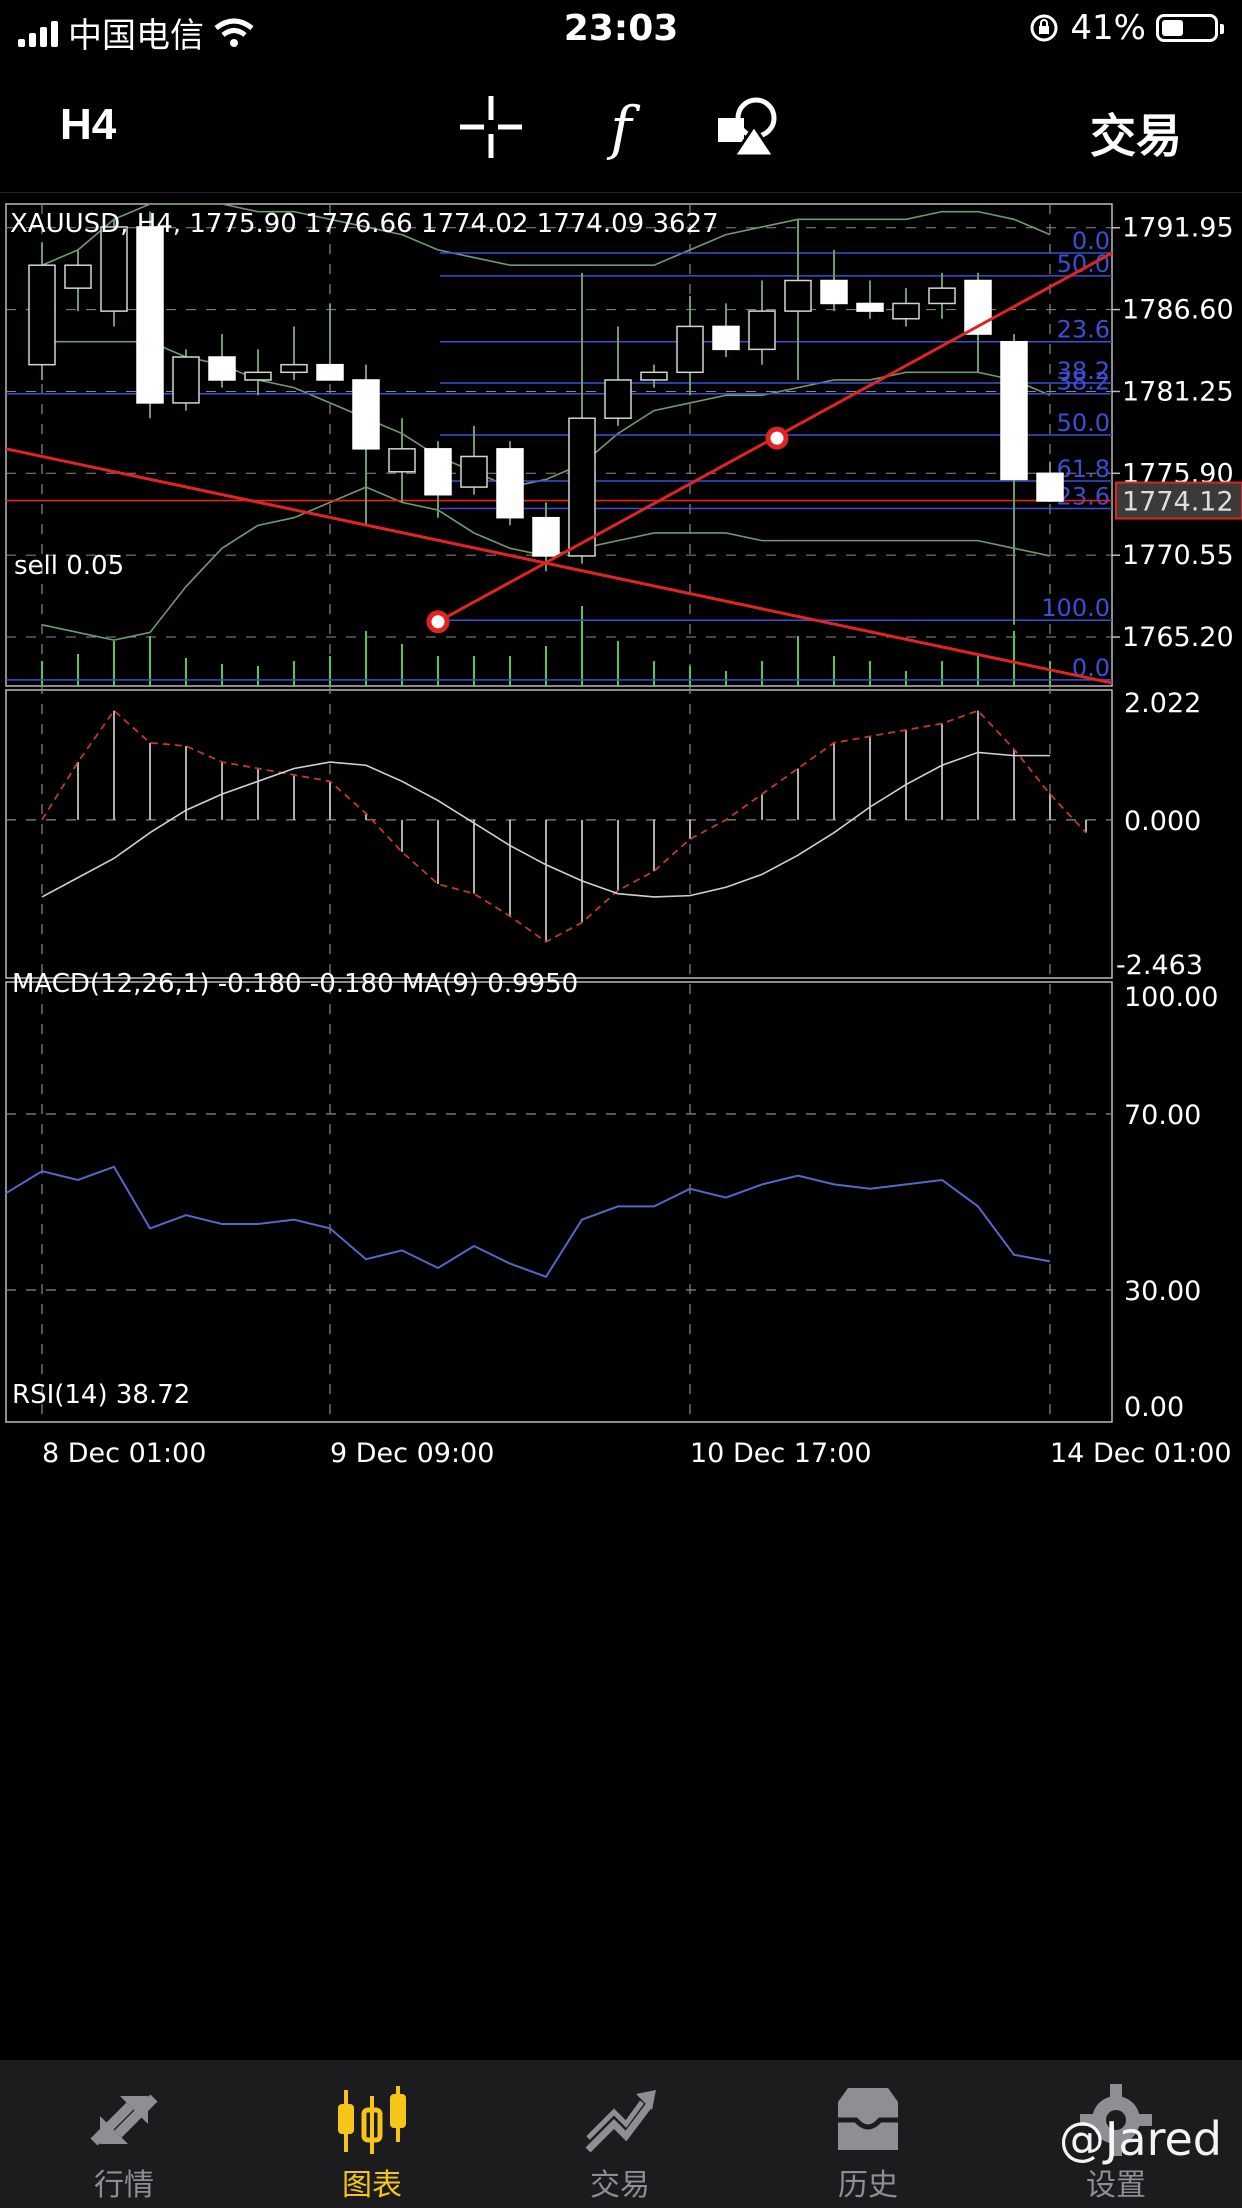 The width and height of the screenshot is (1242, 2208). I want to click on tab-label: 历史, so click(868, 2185).